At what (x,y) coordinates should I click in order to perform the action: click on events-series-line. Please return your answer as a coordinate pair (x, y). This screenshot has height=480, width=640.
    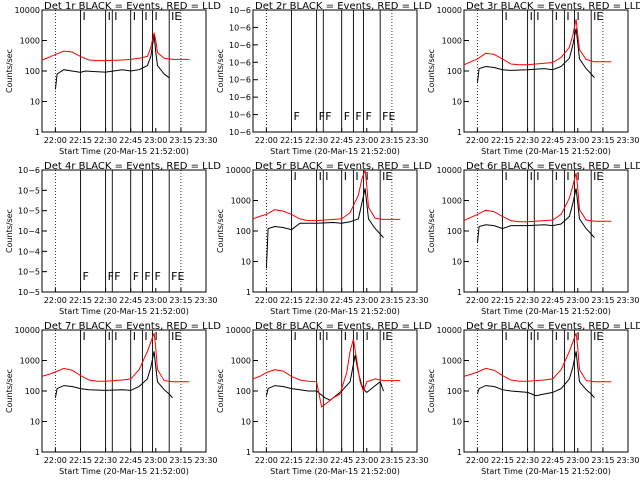
    Looking at the image, I should click on (113, 375).